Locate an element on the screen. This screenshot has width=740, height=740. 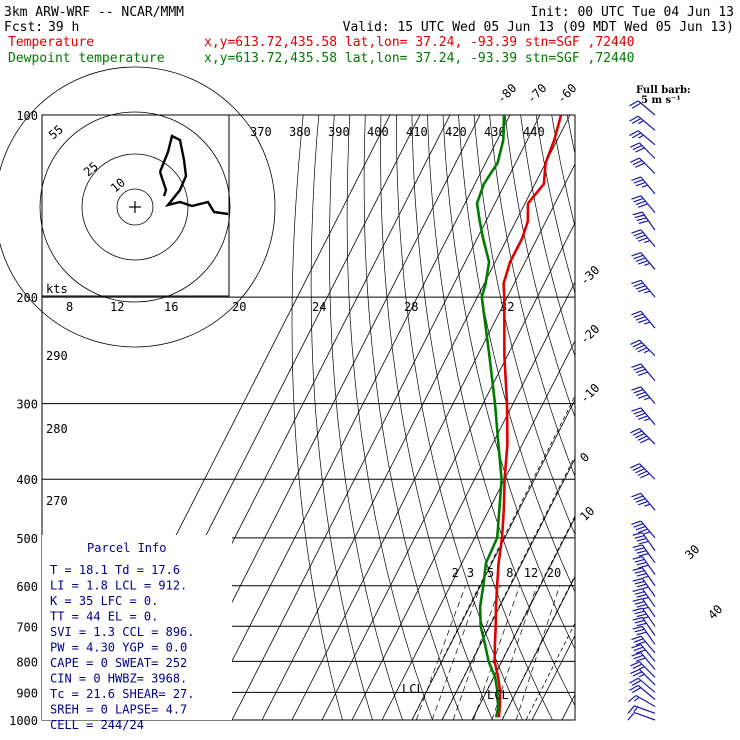
speed-tick-label: 8 is located at coordinates (69, 307).